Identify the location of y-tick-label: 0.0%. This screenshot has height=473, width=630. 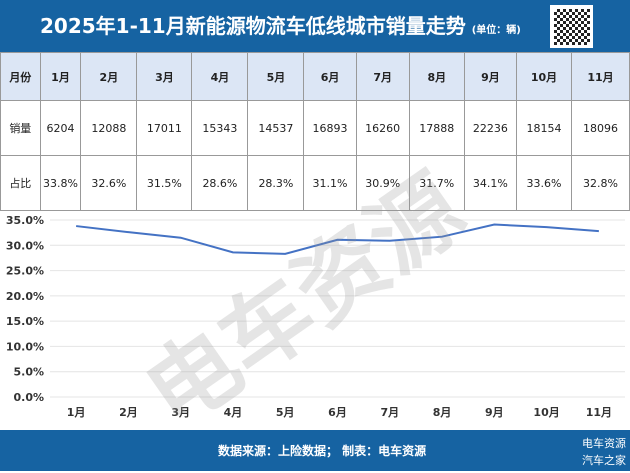
(28, 397).